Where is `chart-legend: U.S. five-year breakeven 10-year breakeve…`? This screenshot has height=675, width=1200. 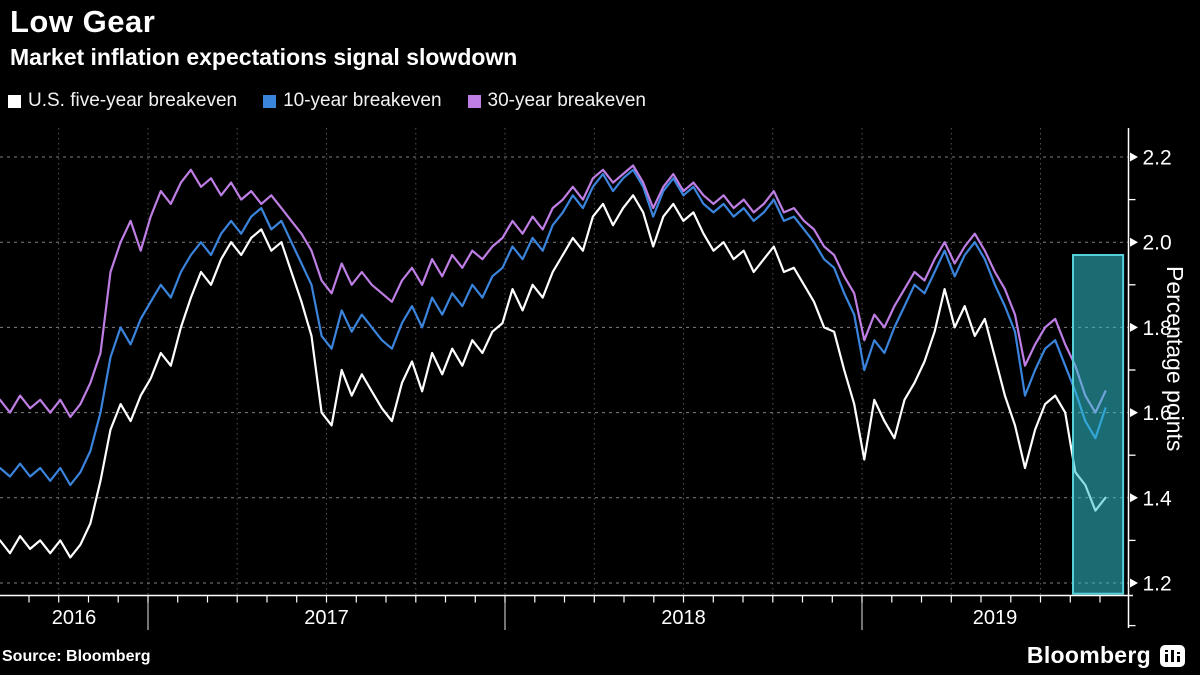 chart-legend: U.S. five-year breakeven 10-year breakeve… is located at coordinates (327, 101).